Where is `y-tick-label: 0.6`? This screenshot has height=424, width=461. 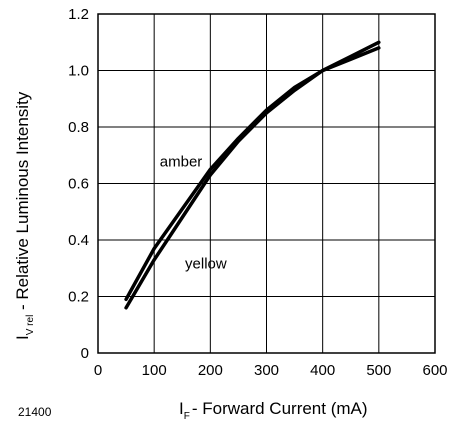 y-tick-label: 0.6 is located at coordinates (78, 184).